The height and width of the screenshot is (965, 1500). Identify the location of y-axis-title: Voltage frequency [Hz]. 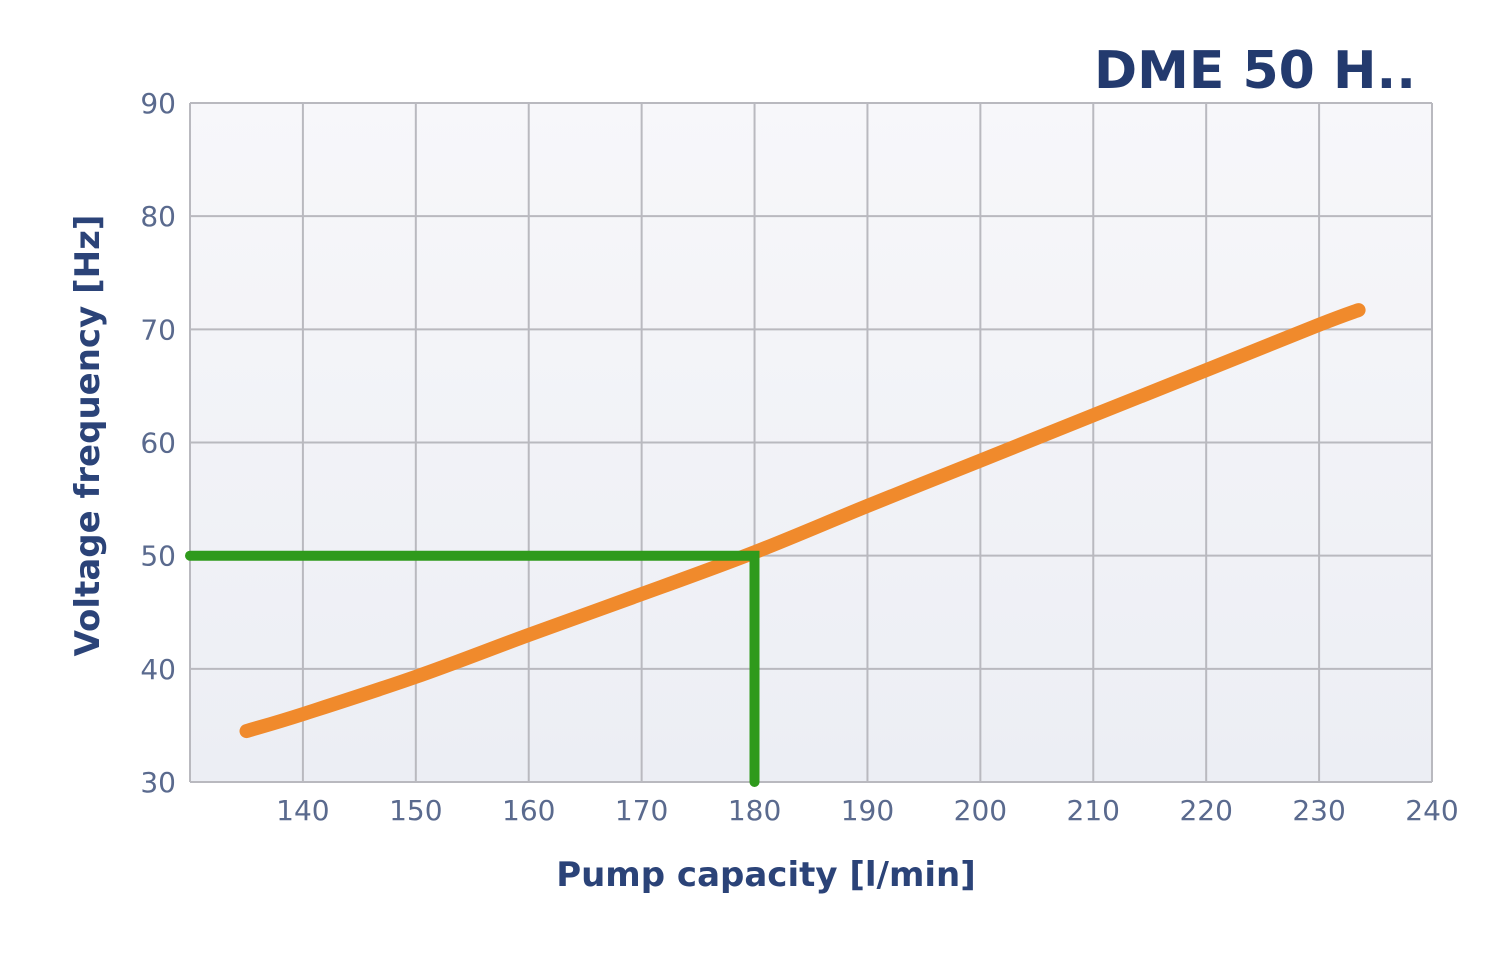
(88, 436).